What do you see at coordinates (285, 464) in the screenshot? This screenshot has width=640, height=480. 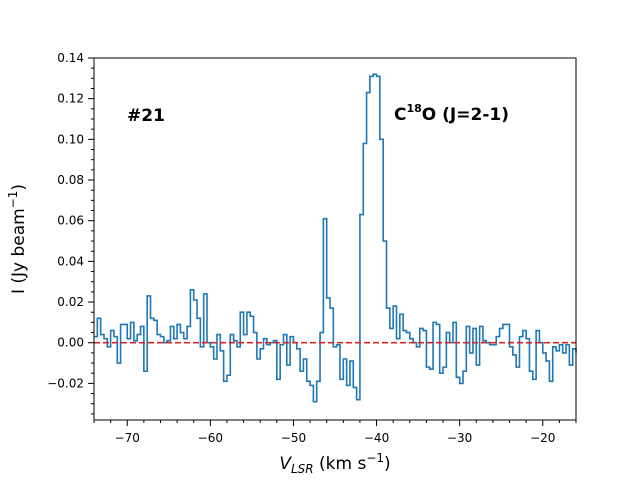 I see `x-label-var: V` at bounding box center [285, 464].